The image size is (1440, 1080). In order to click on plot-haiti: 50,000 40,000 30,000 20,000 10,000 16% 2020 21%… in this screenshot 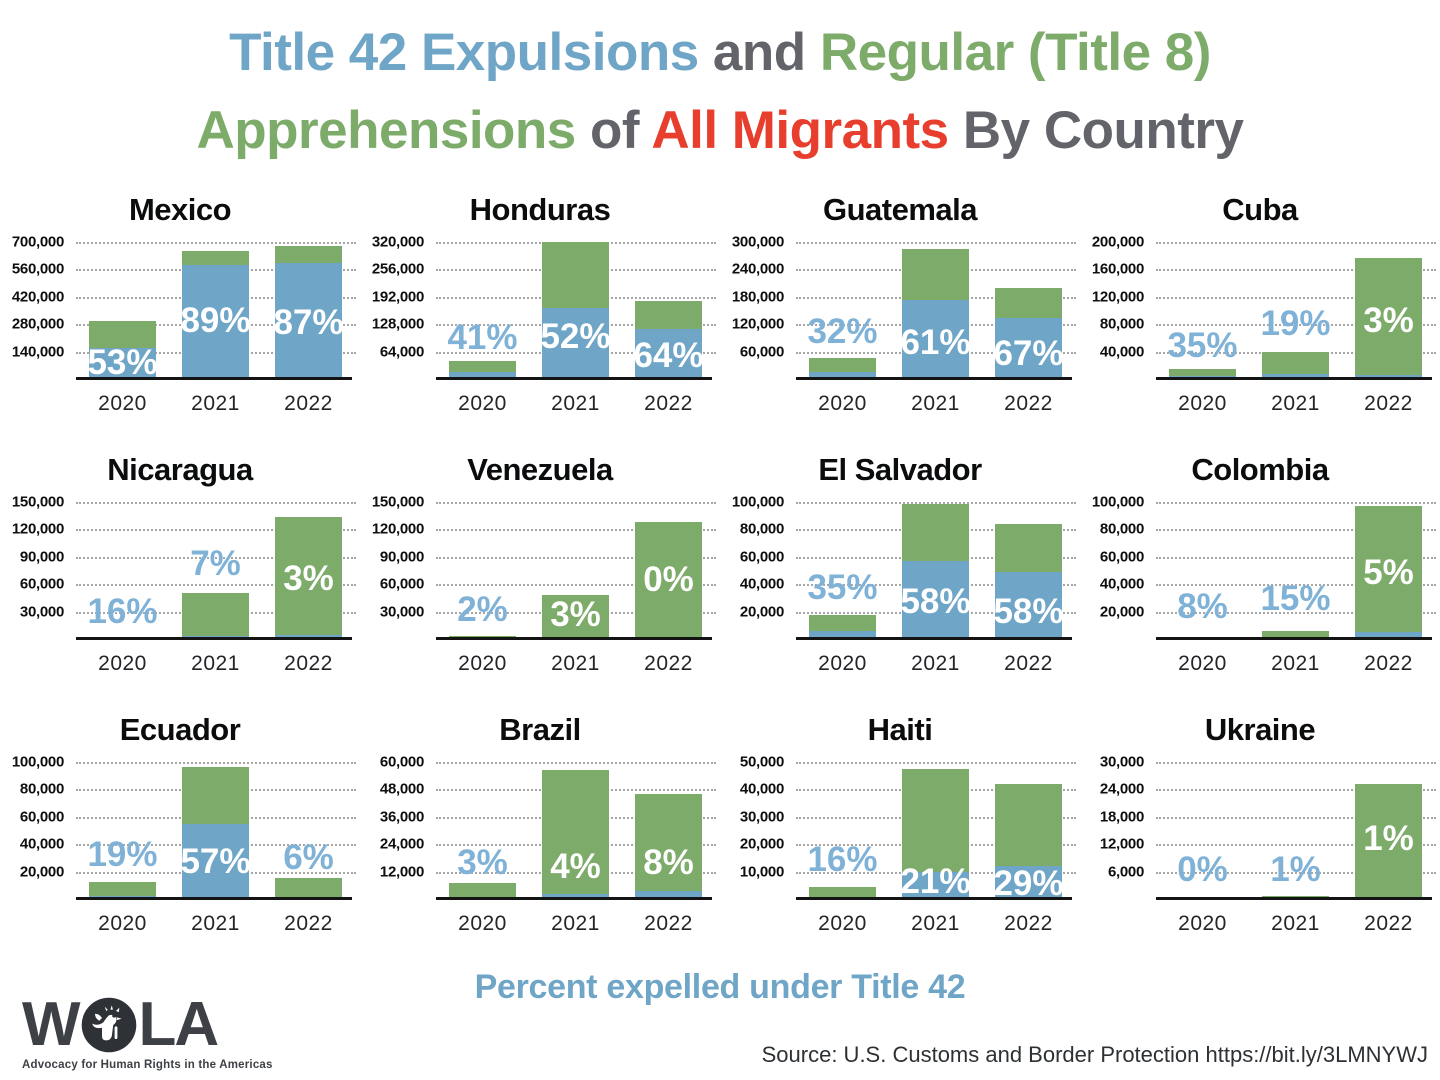, I will do `click(908, 844)`.